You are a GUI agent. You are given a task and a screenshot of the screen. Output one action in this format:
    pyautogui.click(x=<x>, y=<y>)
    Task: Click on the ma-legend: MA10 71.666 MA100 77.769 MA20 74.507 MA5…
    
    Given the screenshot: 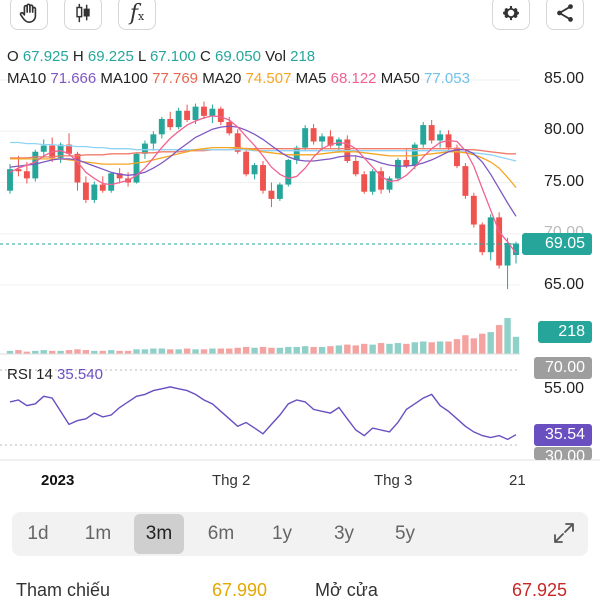 What is the action you would take?
    pyautogui.click(x=238, y=78)
    